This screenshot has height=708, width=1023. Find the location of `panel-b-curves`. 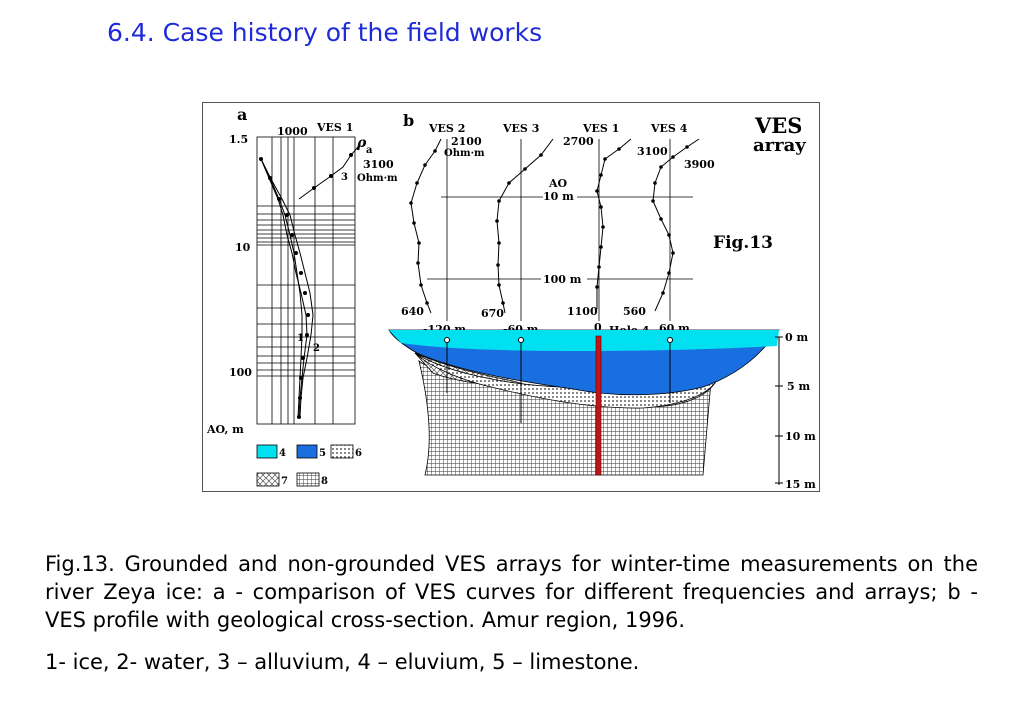

panel-b-curves is located at coordinates (555, 226).